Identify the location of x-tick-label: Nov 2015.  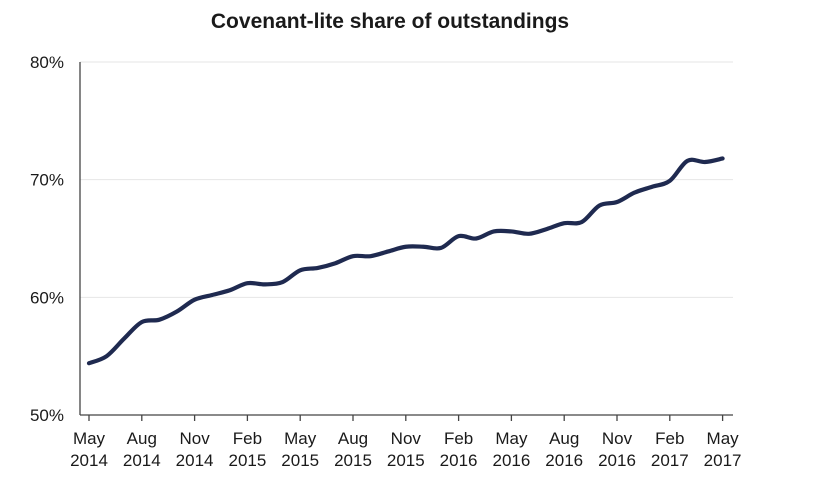
(406, 449).